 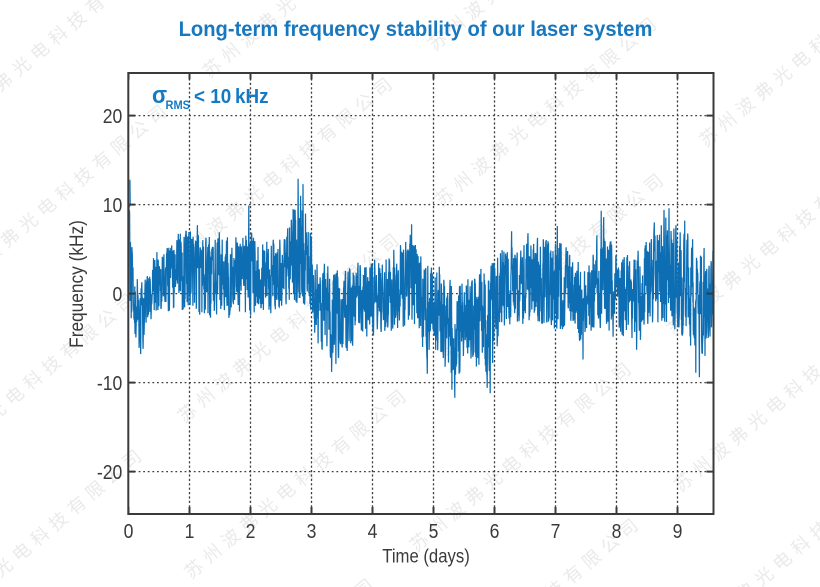 I want to click on svg-text: 8, so click(x=617, y=531).